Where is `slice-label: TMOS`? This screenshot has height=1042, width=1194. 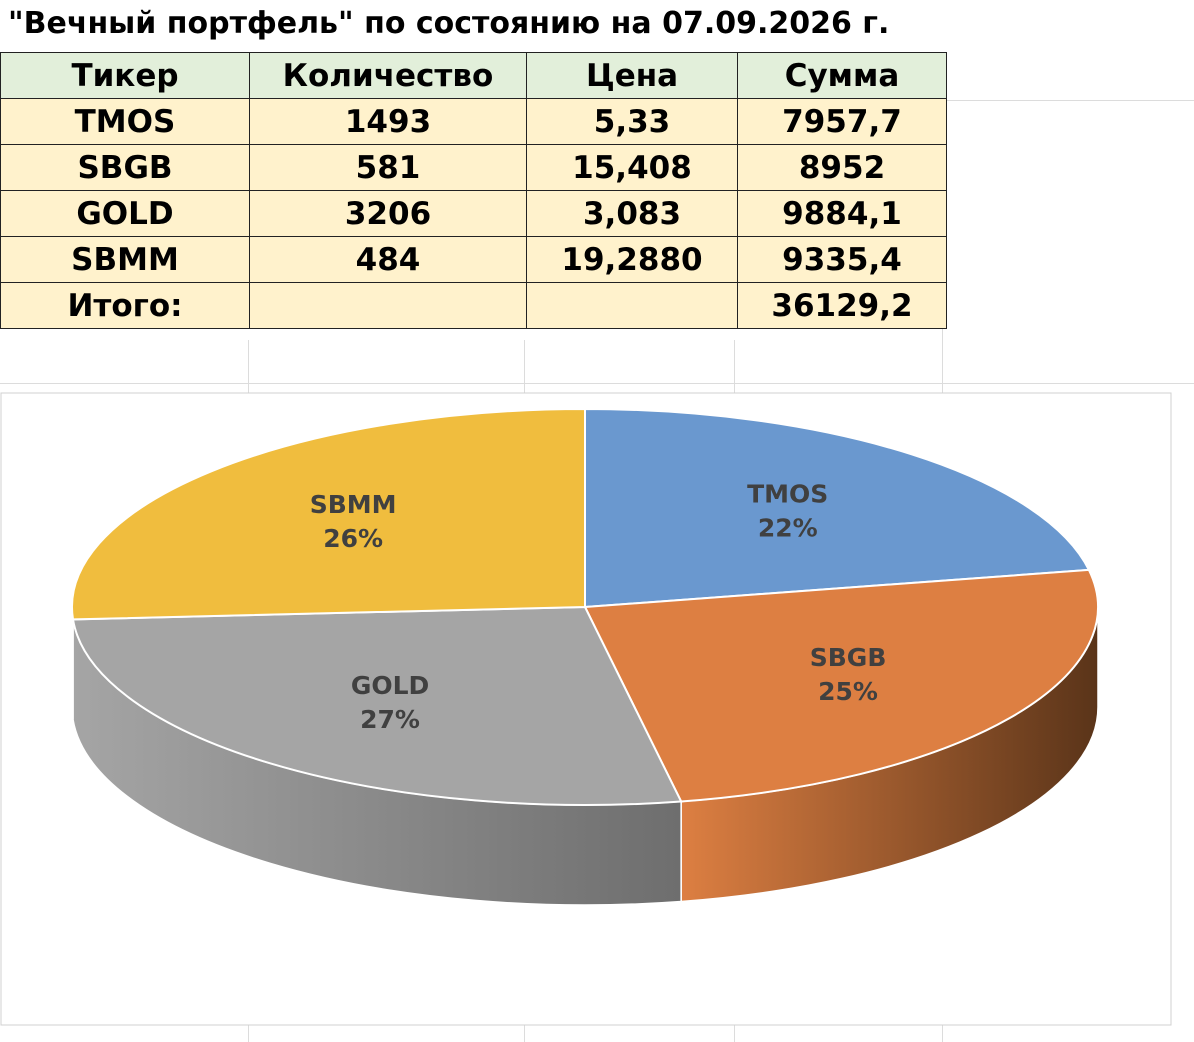
slice-label: TMOS is located at coordinates (787, 493).